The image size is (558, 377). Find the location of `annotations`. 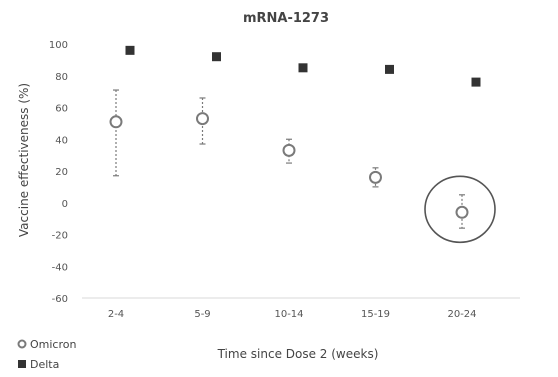

annotations is located at coordinates (460, 209).